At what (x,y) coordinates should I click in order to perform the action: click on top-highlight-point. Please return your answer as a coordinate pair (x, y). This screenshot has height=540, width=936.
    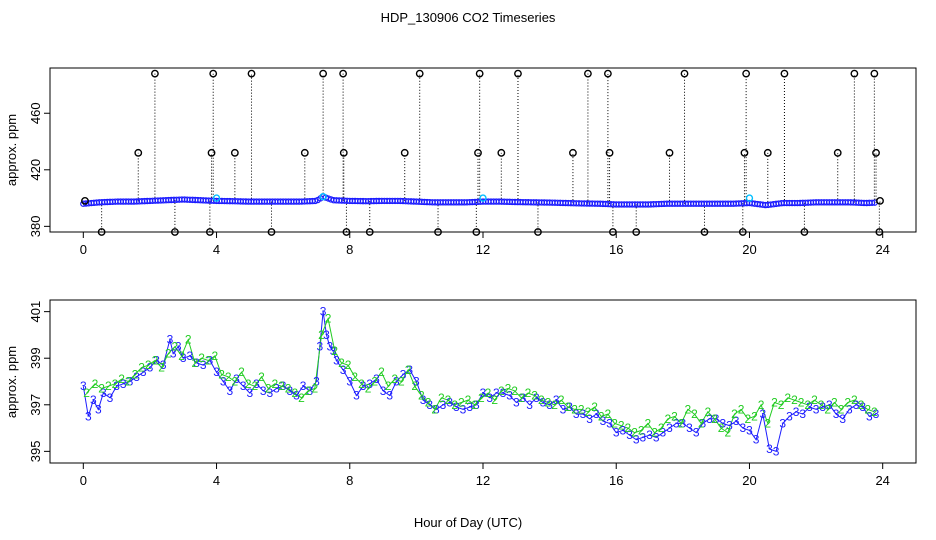
    Looking at the image, I should click on (216, 198).